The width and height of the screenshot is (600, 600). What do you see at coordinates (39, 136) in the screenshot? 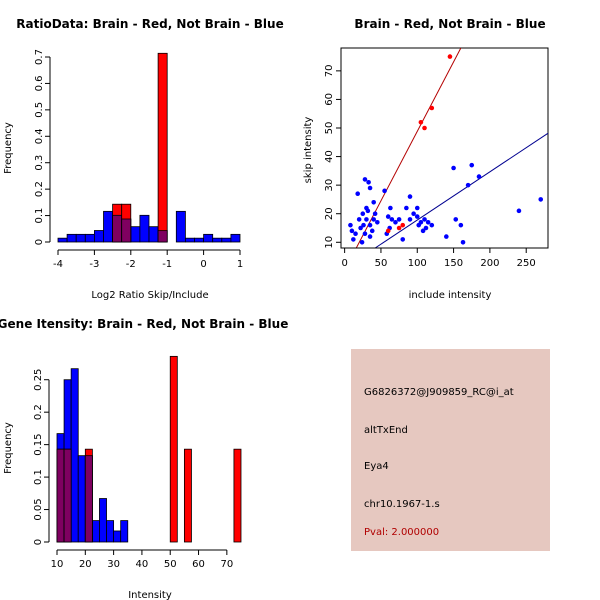
I see `ratio-y-tick-label: 0.4` at bounding box center [39, 136].